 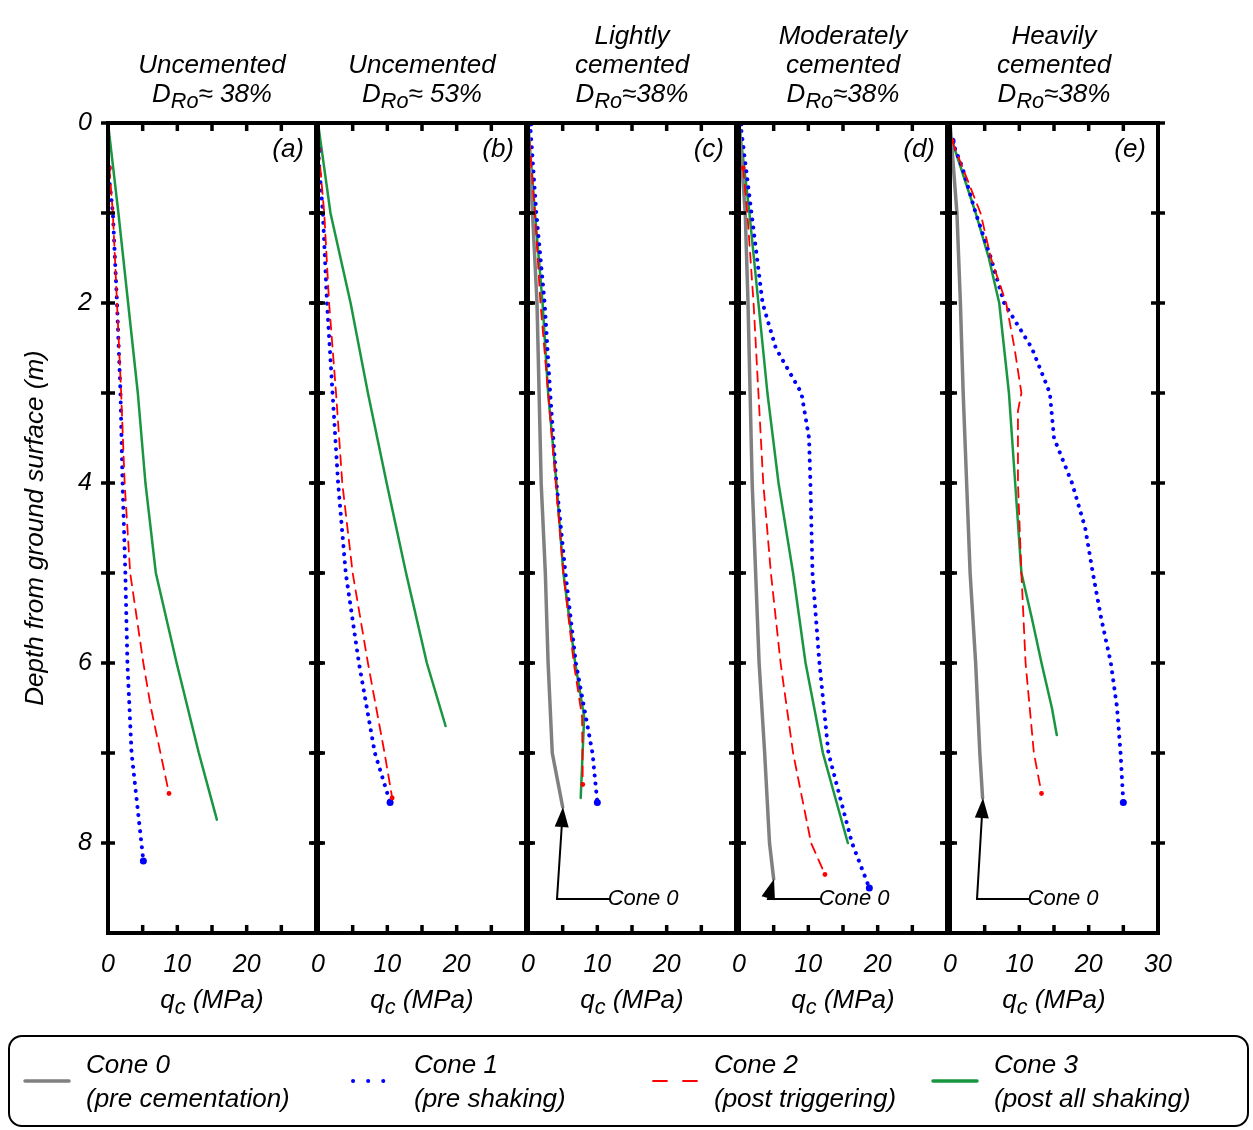 I want to click on chart-title: Moderately cemented D$_{Ro}$≈38%, so click(x=843, y=67).